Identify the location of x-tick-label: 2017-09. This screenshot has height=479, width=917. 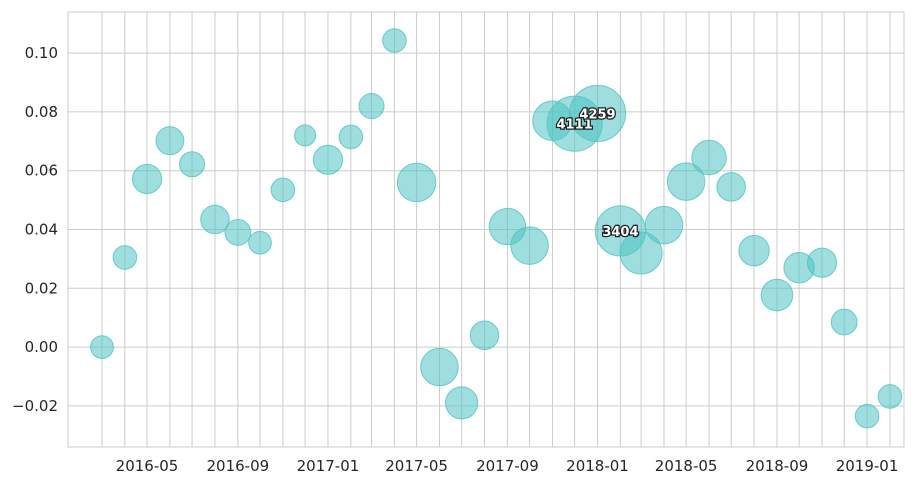
(507, 466).